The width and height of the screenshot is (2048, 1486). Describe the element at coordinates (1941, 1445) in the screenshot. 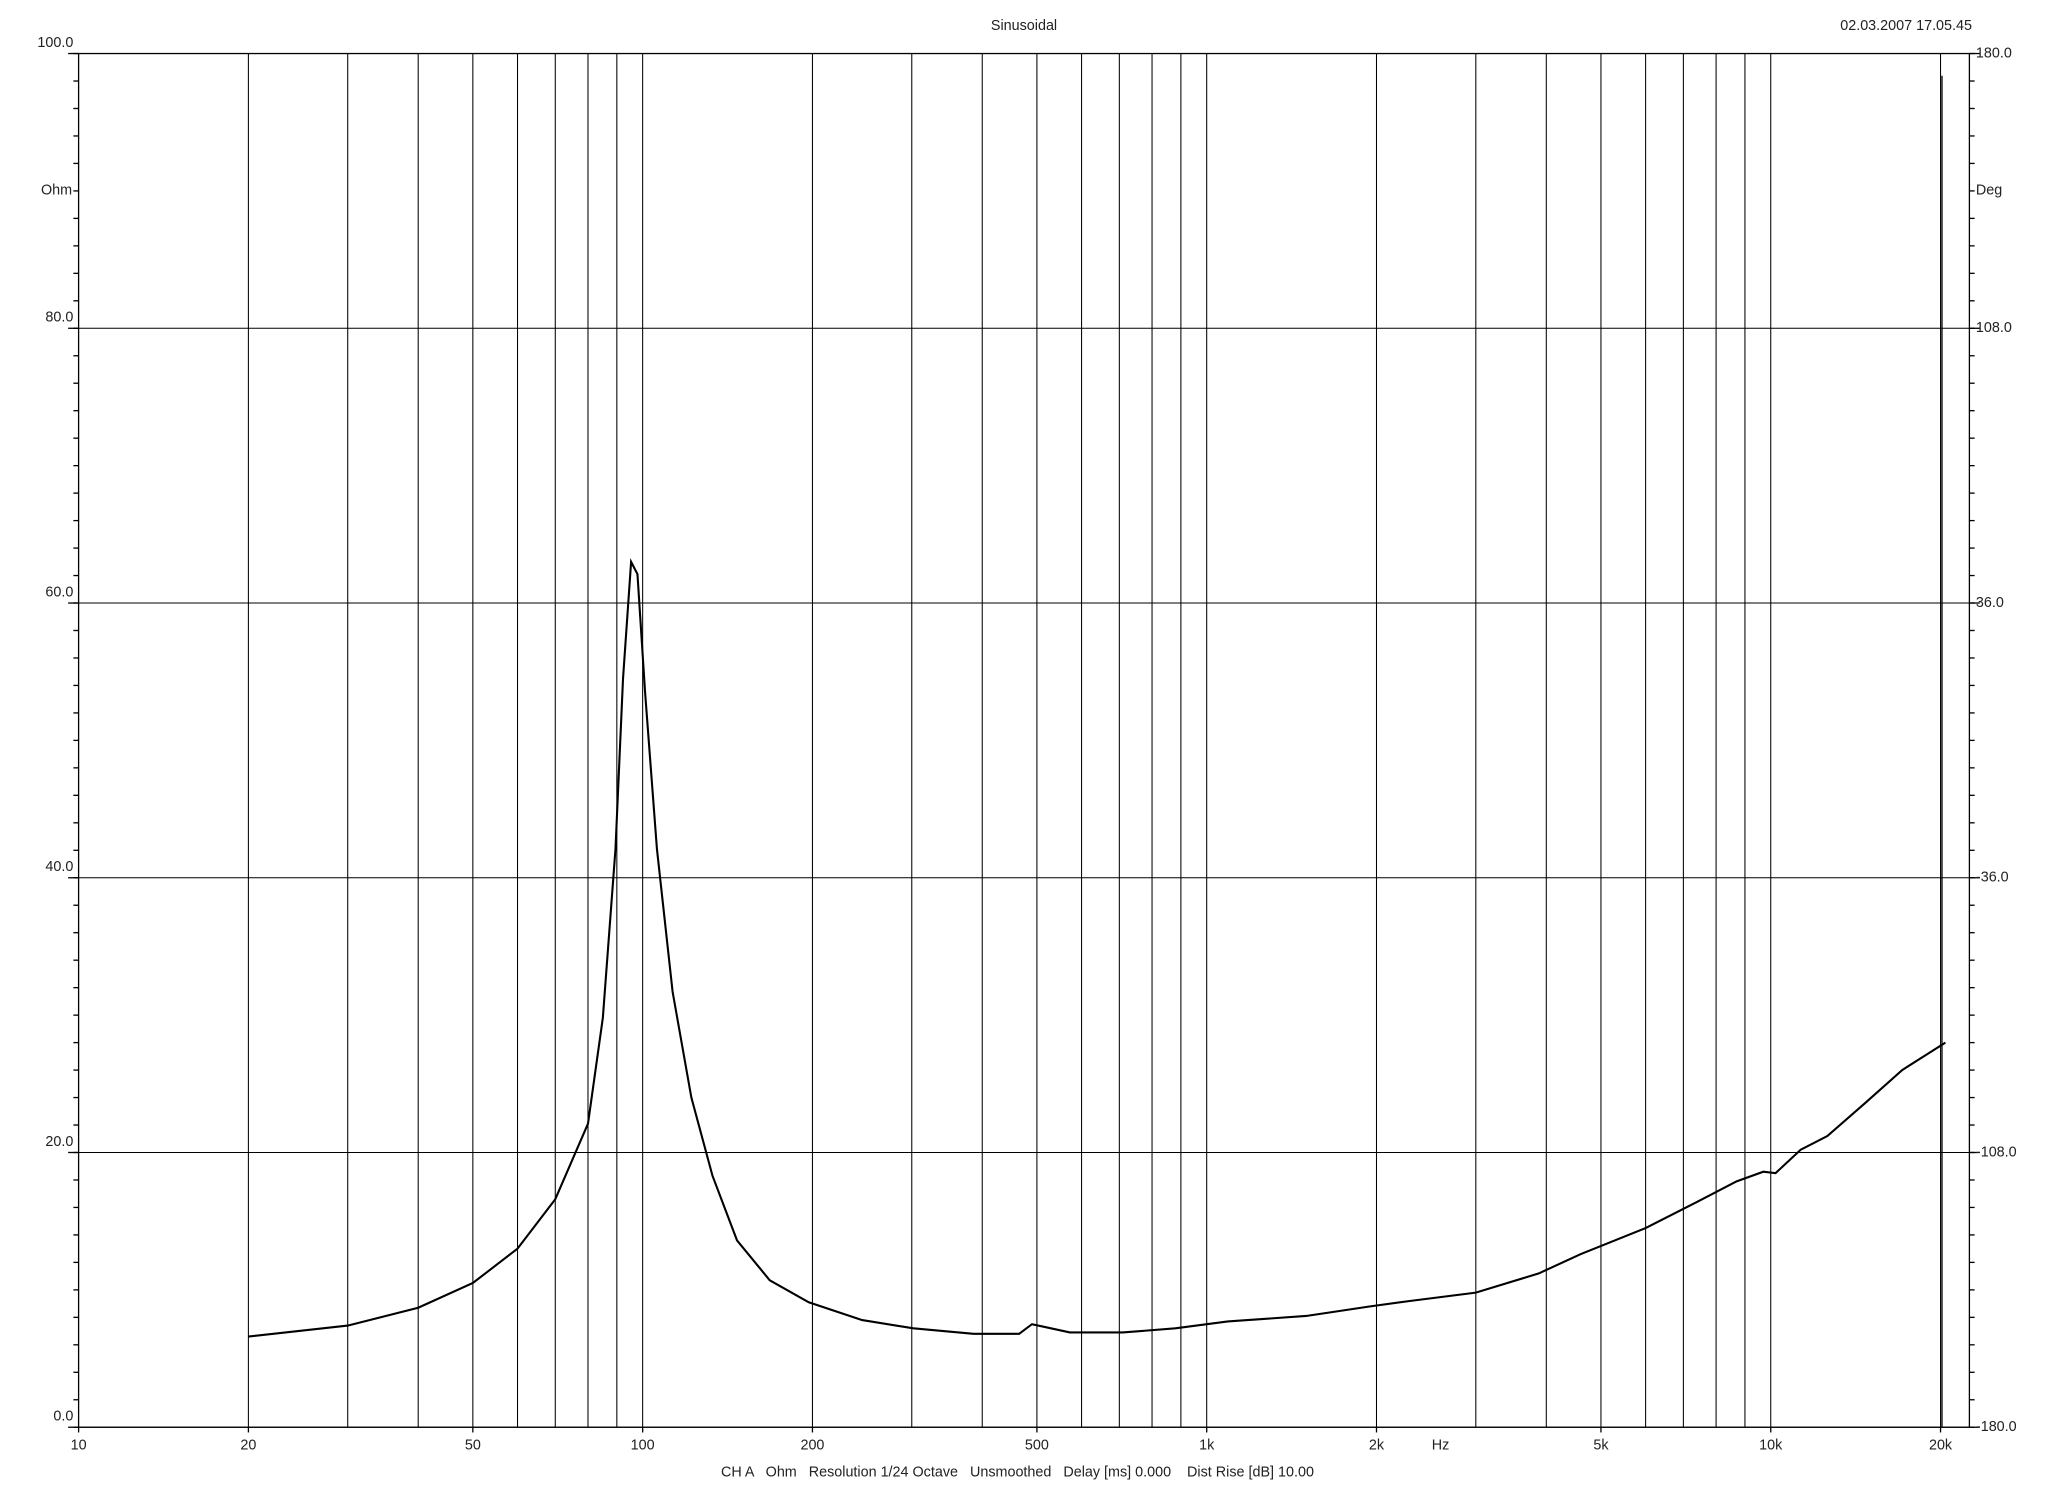

I see `x-tick-label: 20k` at that location.